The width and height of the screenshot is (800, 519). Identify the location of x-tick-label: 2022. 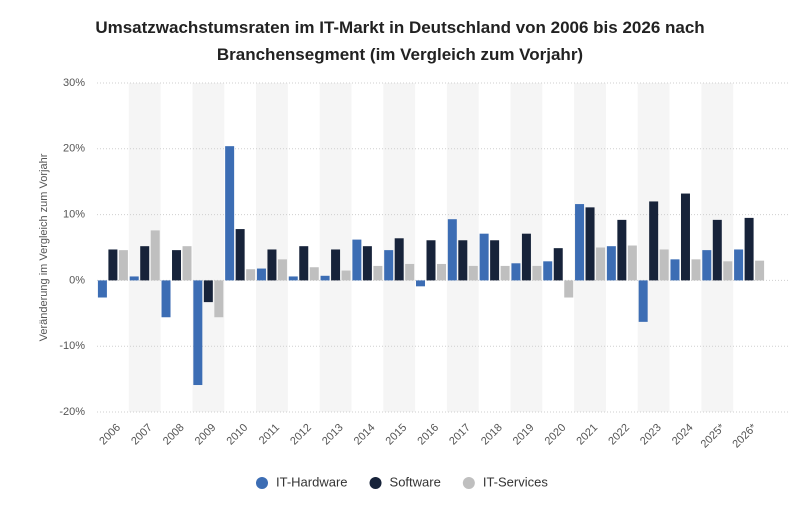
(619, 435).